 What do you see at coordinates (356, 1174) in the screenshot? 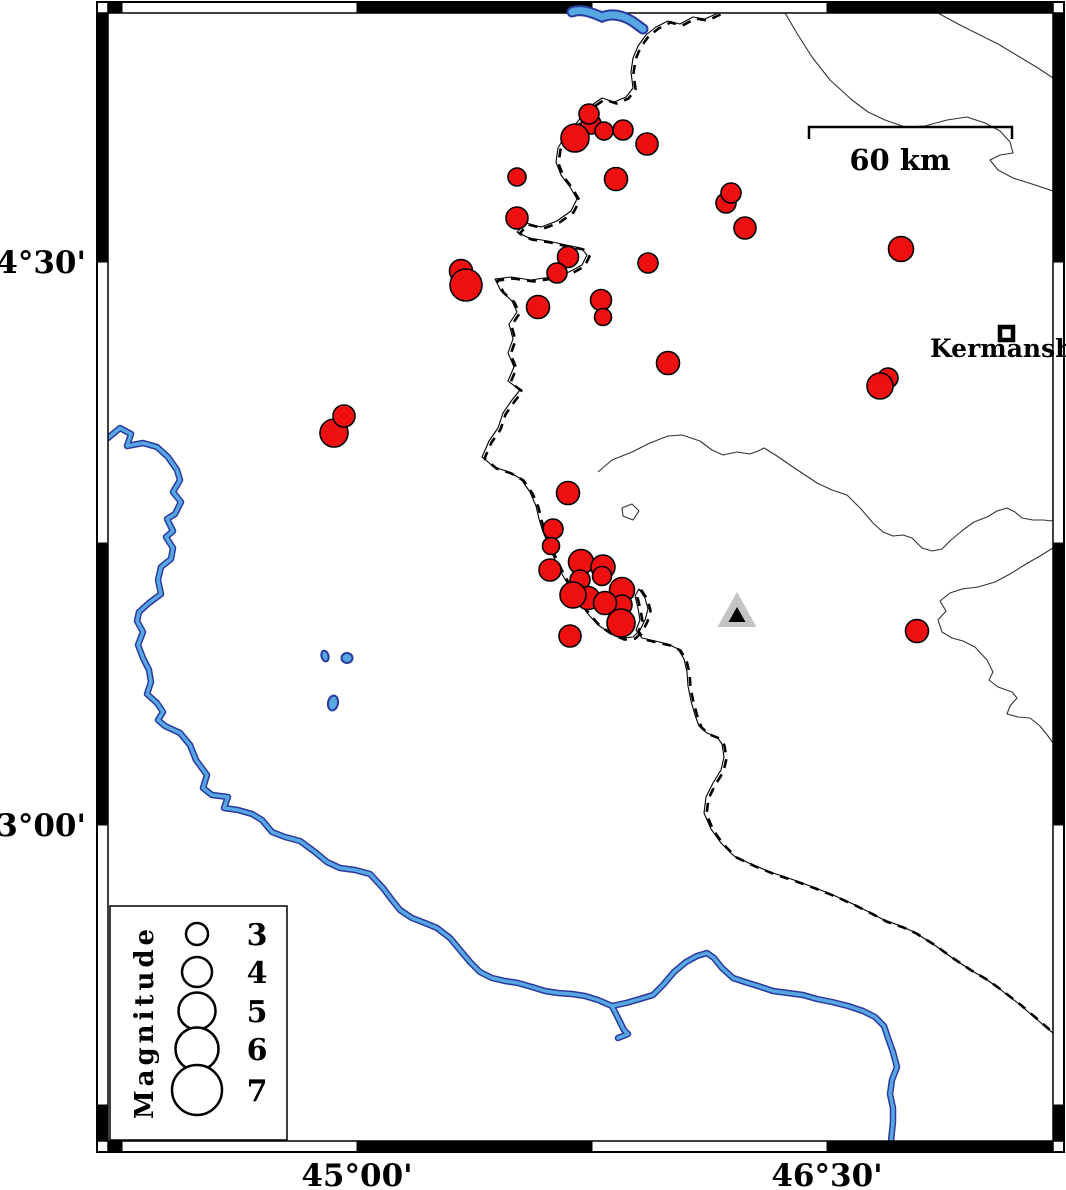
I see `lon-label-45-00: 45°00'` at bounding box center [356, 1174].